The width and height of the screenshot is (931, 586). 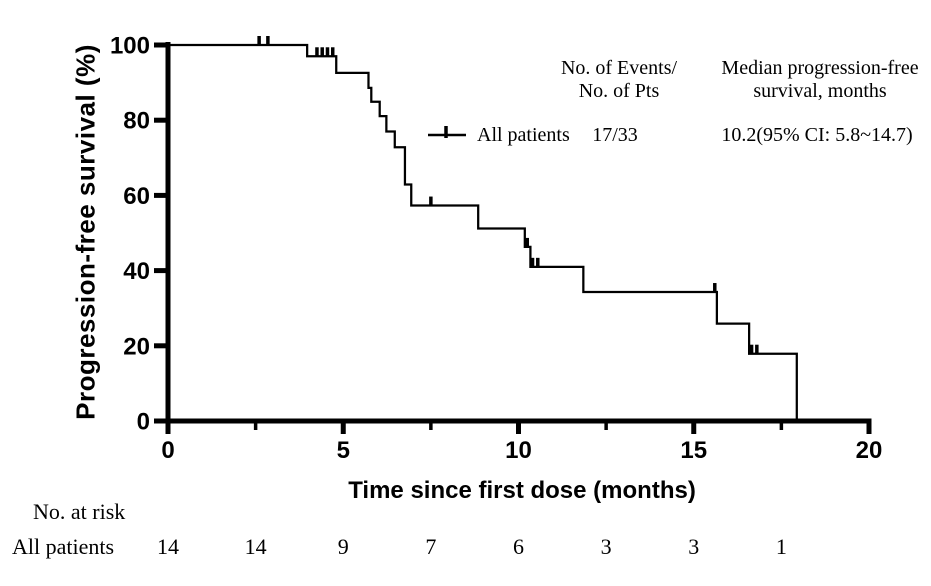 I want to click on x-tick-label: 5, so click(x=343, y=450).